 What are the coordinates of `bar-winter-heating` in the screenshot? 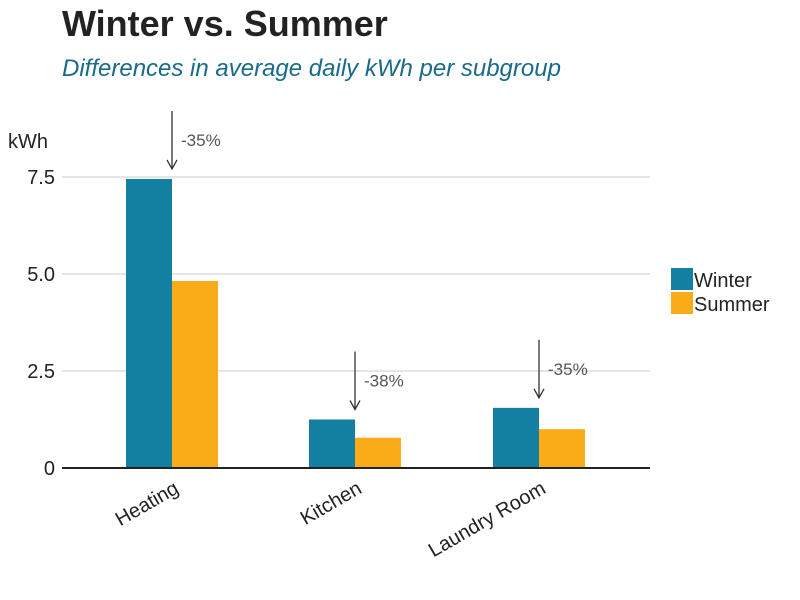 It's located at (149, 323).